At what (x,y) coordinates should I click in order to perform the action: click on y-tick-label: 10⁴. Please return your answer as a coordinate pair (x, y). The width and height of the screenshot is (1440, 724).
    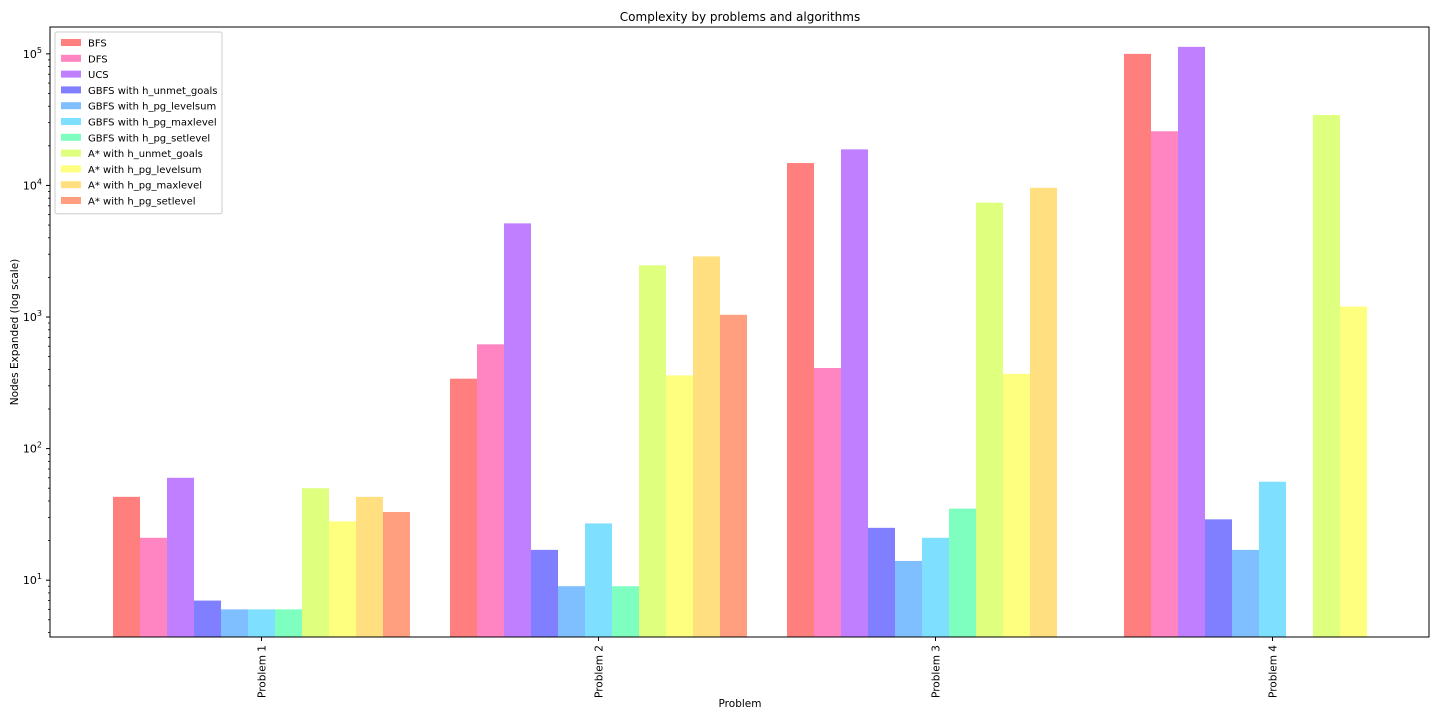
    Looking at the image, I should click on (32, 184).